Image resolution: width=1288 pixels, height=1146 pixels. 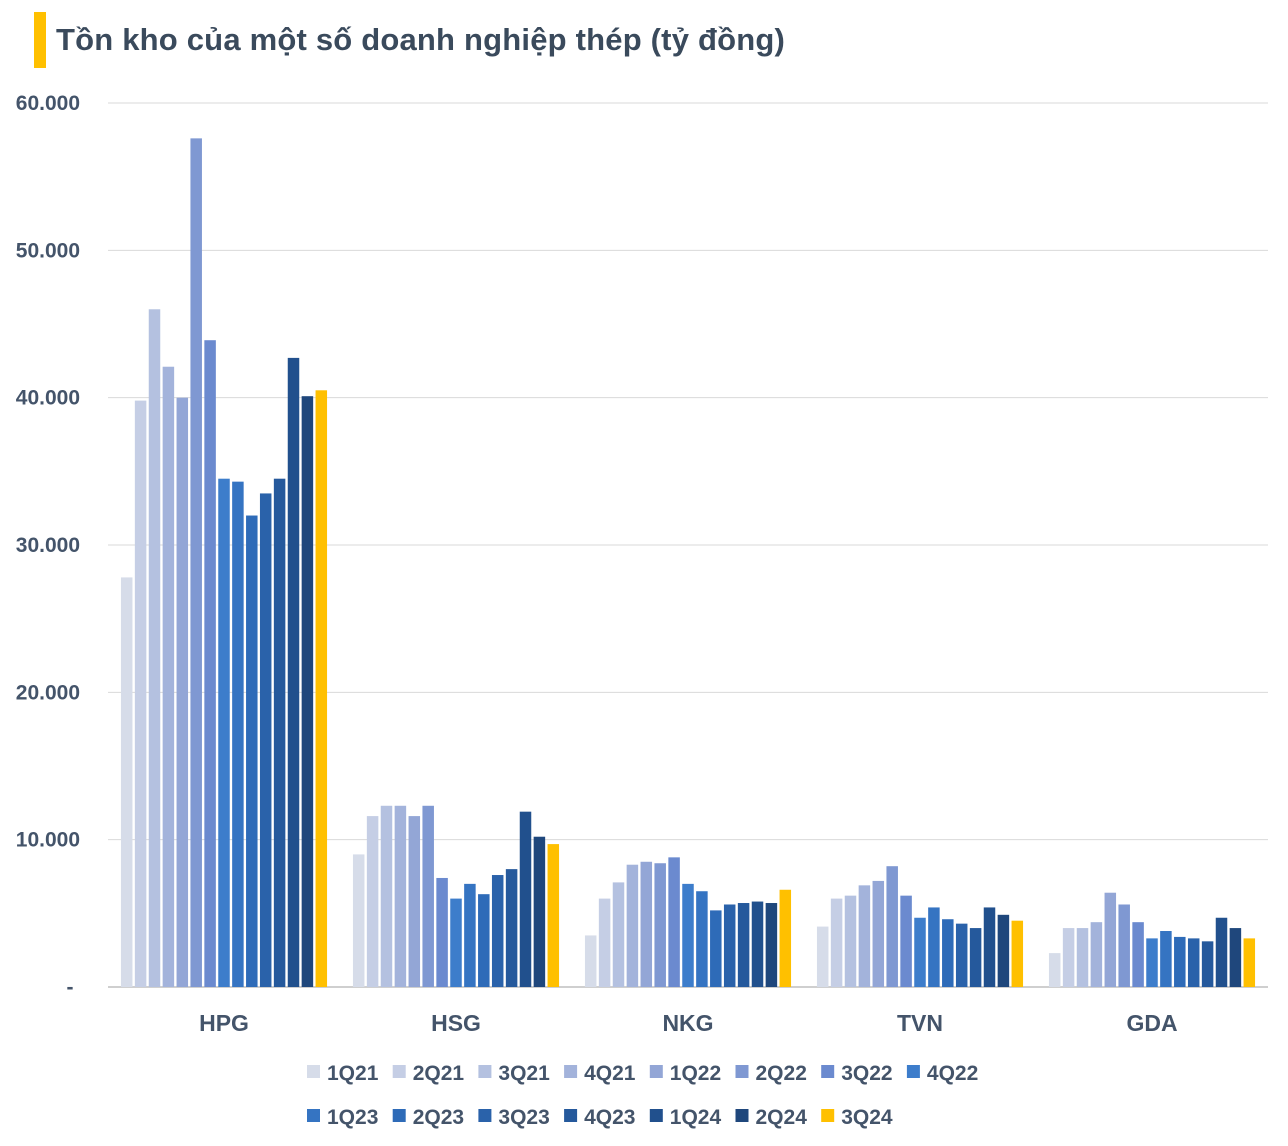 I want to click on bar-hpg-4q21, so click(x=168, y=677).